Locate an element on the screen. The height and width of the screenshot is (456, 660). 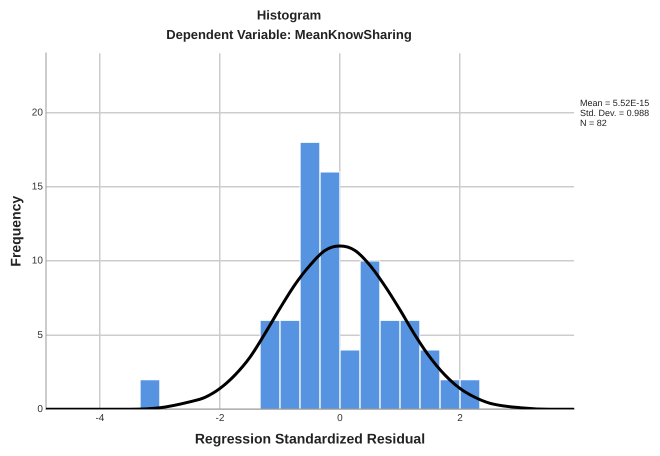
x-tick-label: 2 is located at coordinates (460, 418).